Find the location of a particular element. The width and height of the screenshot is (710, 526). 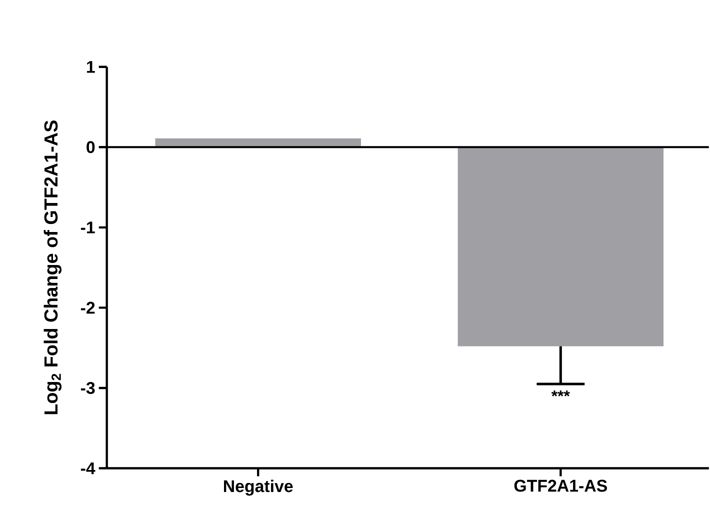

x-tick-label: GTF2A1-AS is located at coordinates (560, 486).